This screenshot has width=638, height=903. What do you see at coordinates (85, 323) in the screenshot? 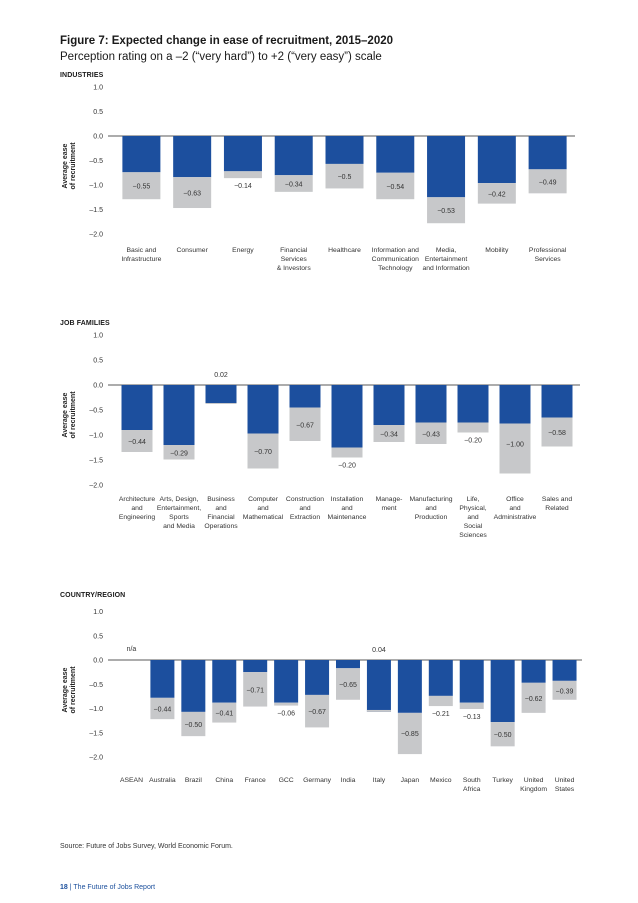
I see `section-label-job-families: JOB FAMILIES` at bounding box center [85, 323].